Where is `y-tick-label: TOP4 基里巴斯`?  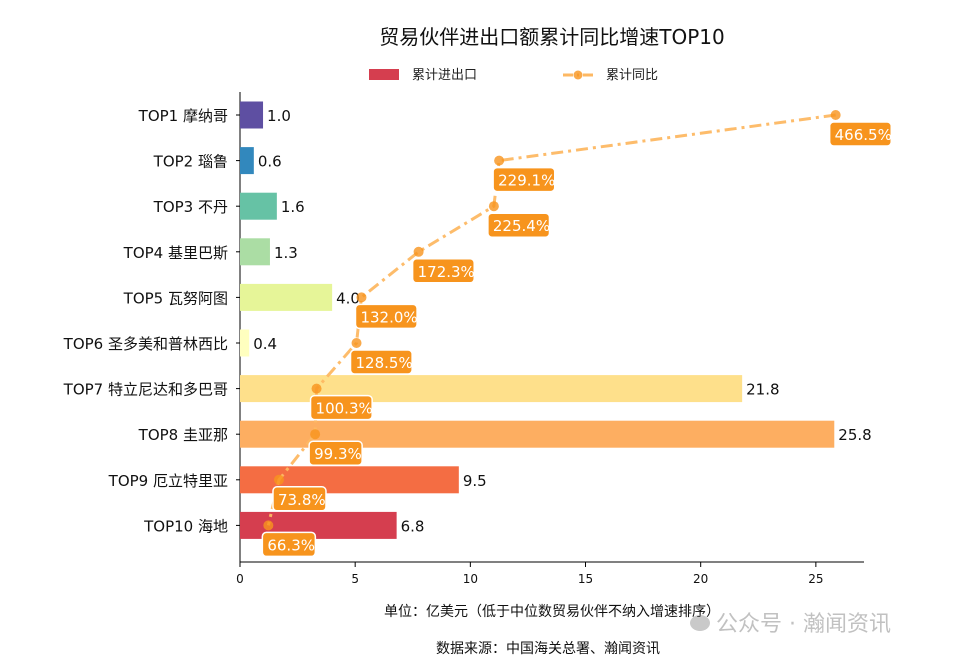 y-tick-label: TOP4 基里巴斯 is located at coordinates (175, 253).